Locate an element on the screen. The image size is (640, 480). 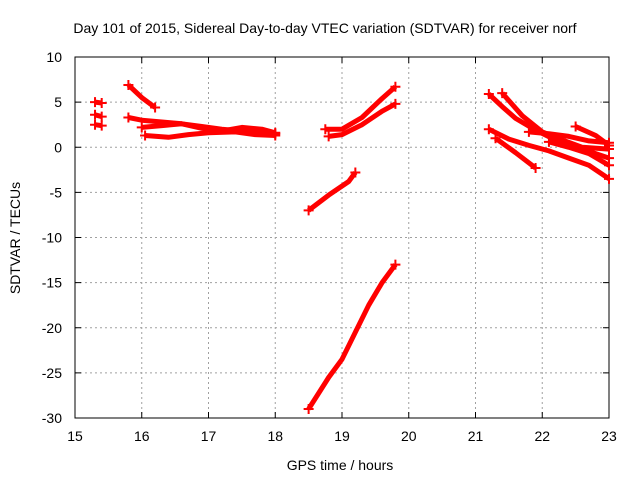
series-arc-n is located at coordinates (549, 153).